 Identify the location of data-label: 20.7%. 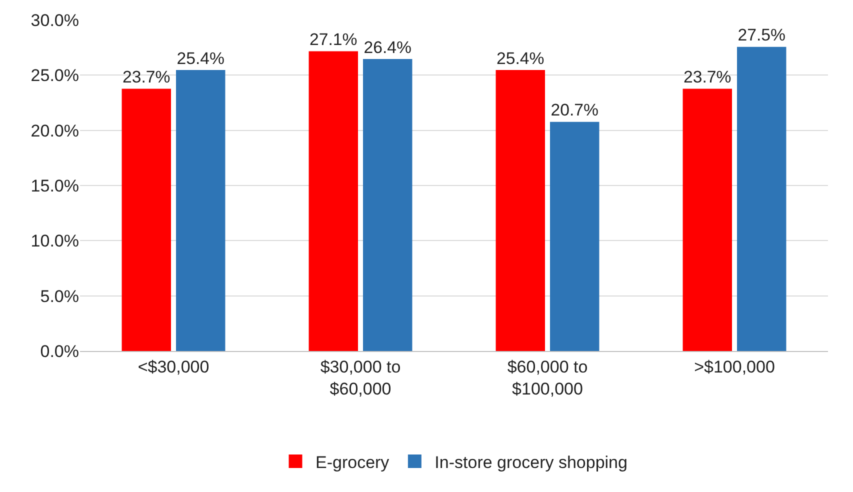
(574, 110).